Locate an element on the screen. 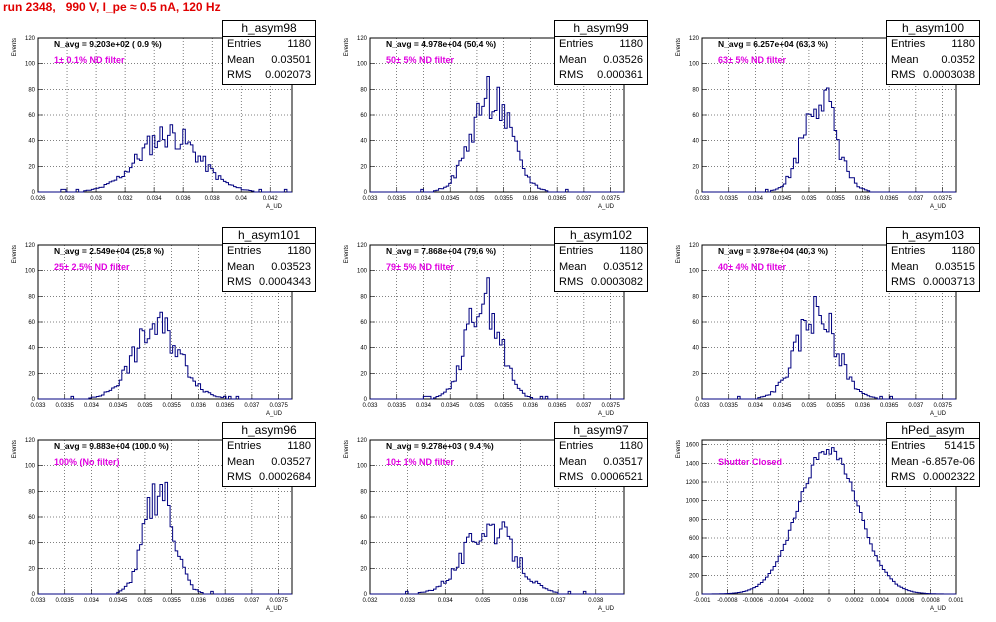 The image size is (996, 622). y-tick-label: 1400 is located at coordinates (693, 464).